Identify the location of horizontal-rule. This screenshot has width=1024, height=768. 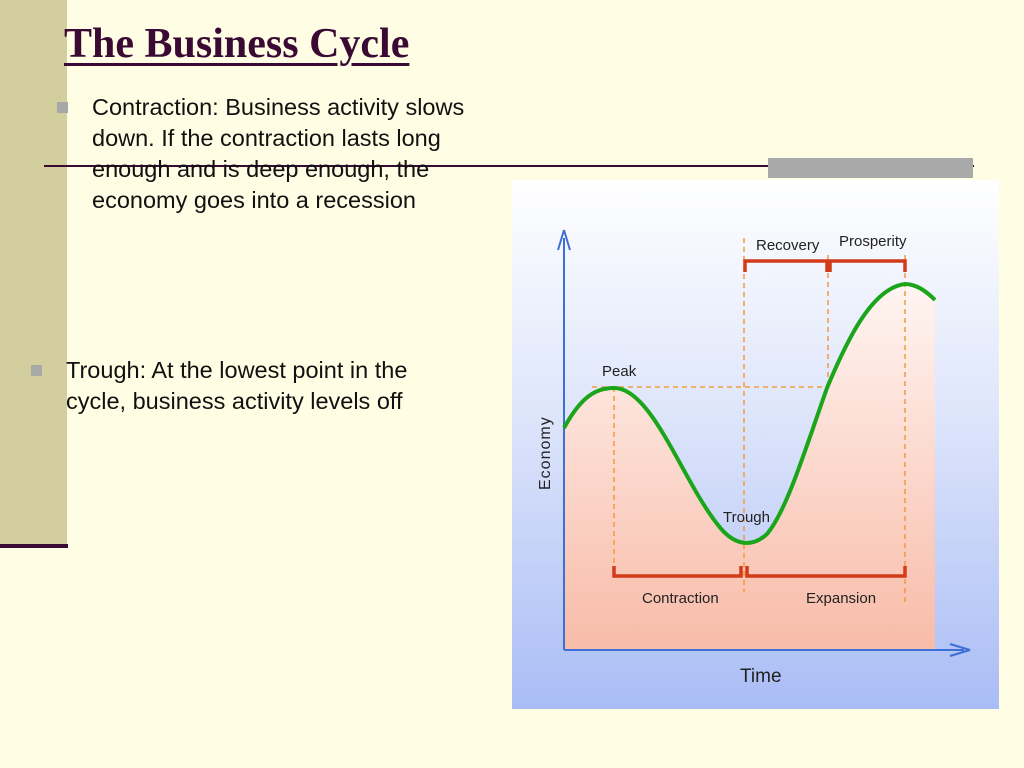
(509, 166).